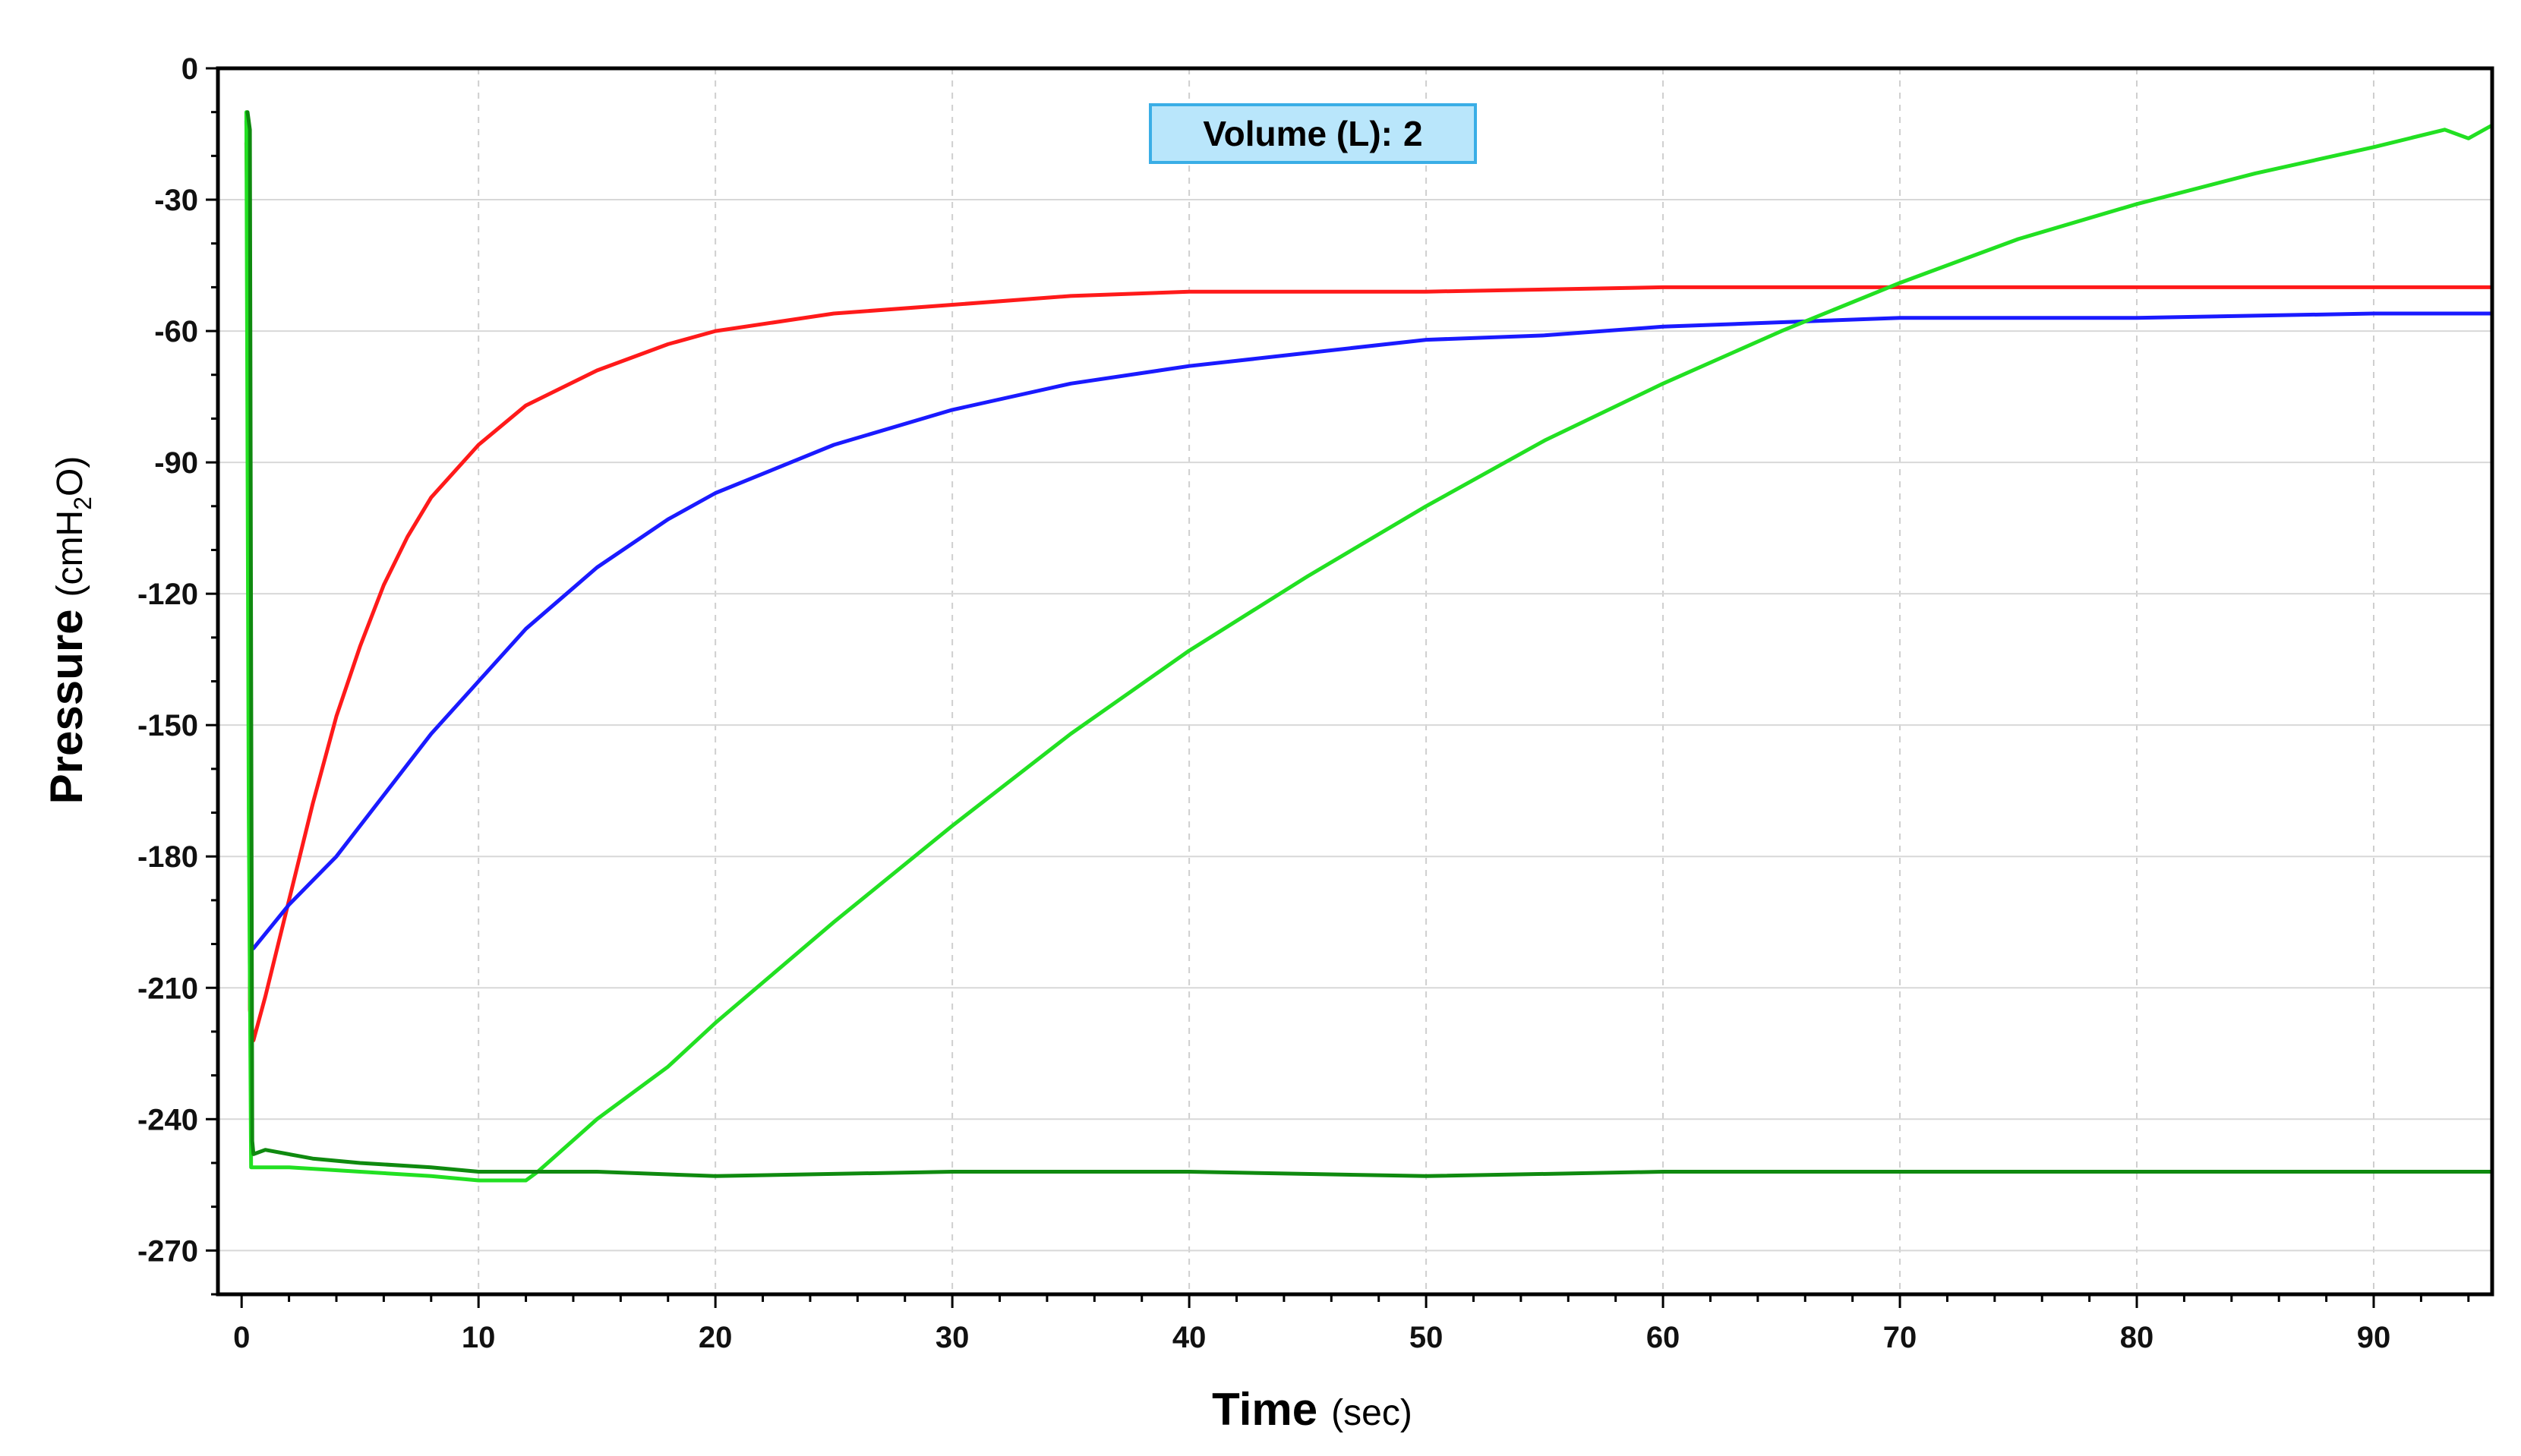 The image size is (2521, 1456). I want to click on y-tick-label: -210, so click(167, 988).